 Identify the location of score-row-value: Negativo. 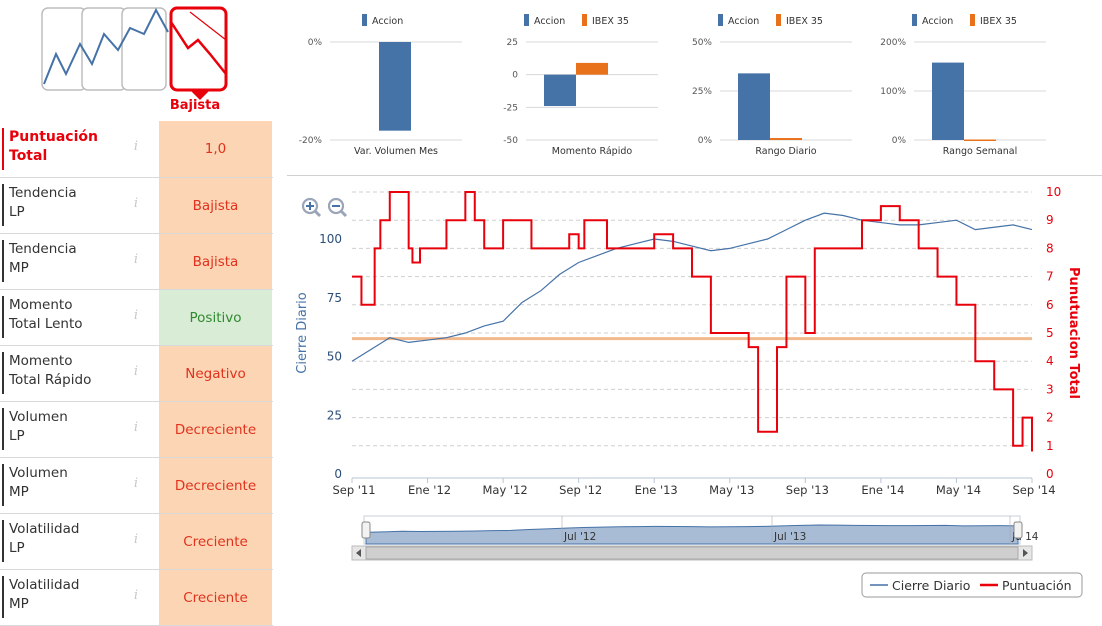
(215, 373).